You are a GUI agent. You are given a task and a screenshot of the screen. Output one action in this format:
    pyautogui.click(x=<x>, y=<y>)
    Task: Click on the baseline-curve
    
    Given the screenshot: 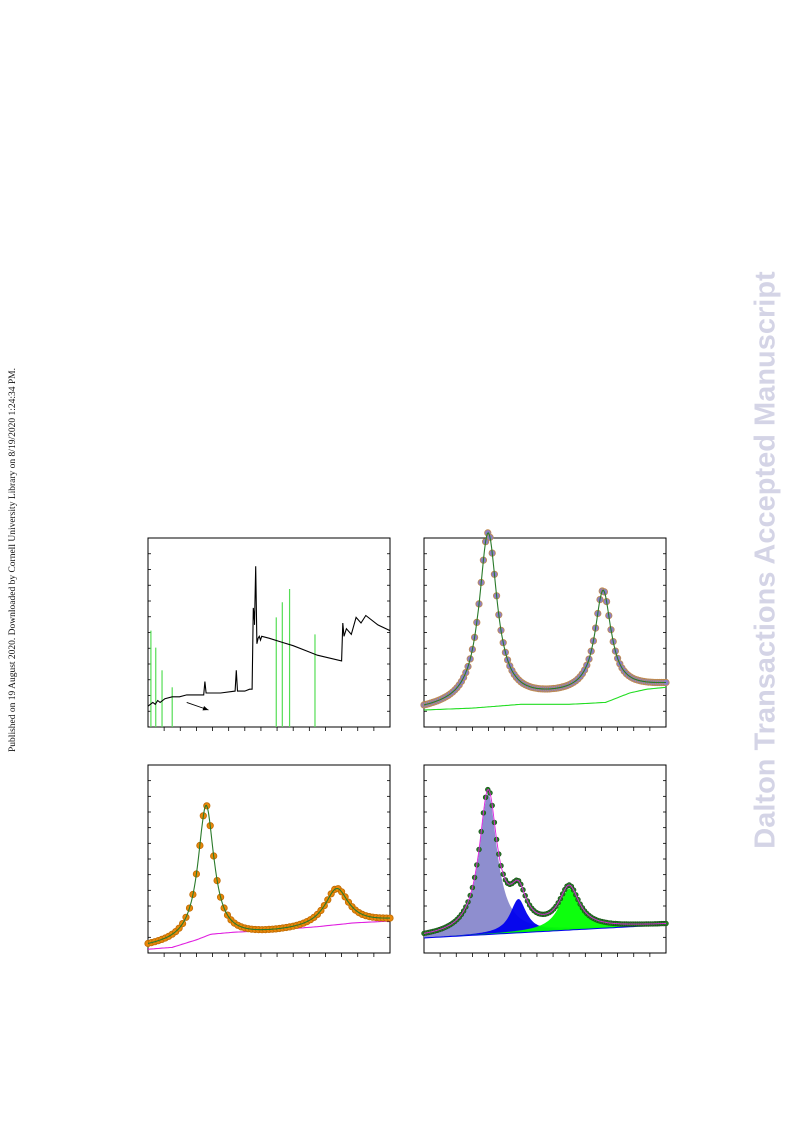 What is the action you would take?
    pyautogui.click(x=545, y=931)
    